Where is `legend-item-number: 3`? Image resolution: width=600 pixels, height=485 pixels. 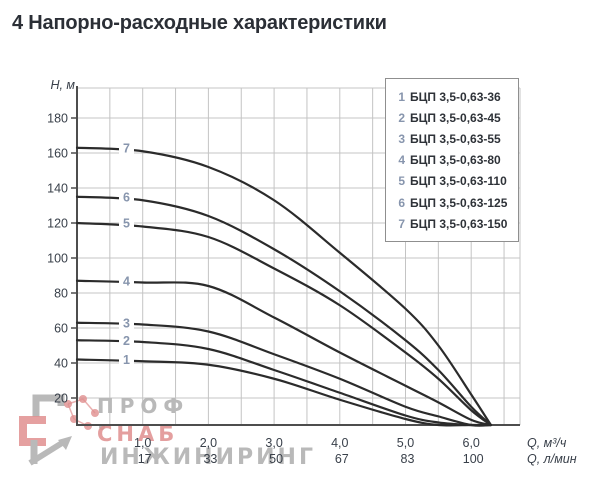 legend-item-number: 3 is located at coordinates (401, 138).